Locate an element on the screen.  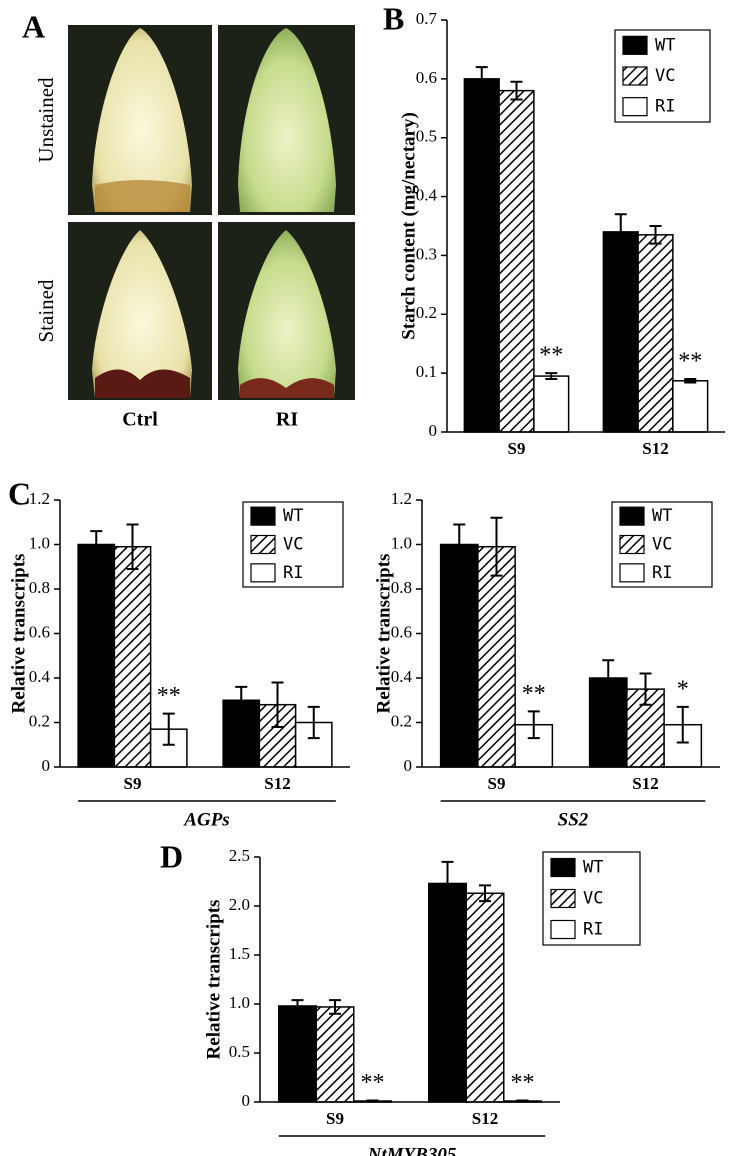
y-tick-label: 2.0 is located at coordinates (239, 904).